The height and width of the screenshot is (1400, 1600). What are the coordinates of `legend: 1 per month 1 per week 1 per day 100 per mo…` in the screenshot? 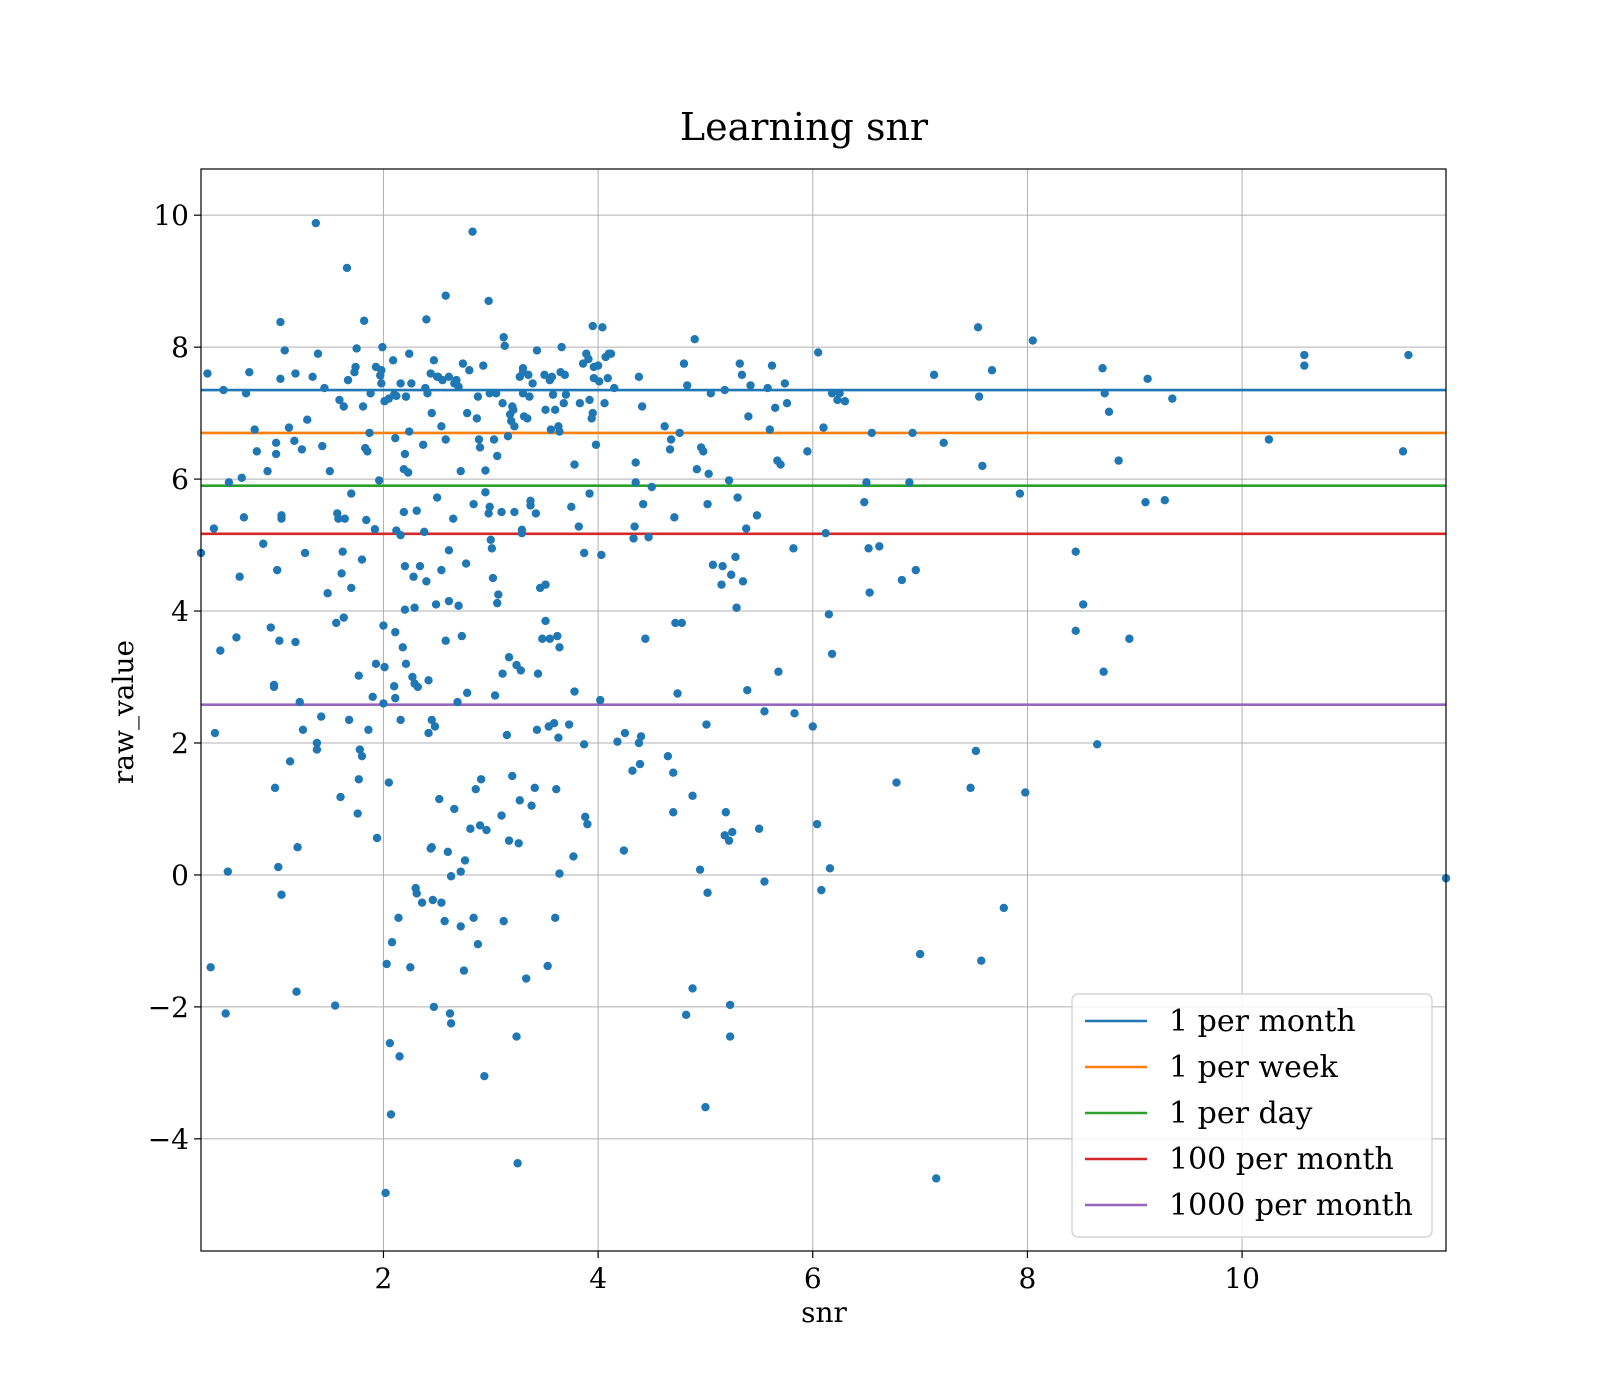 It's located at (1252, 1115).